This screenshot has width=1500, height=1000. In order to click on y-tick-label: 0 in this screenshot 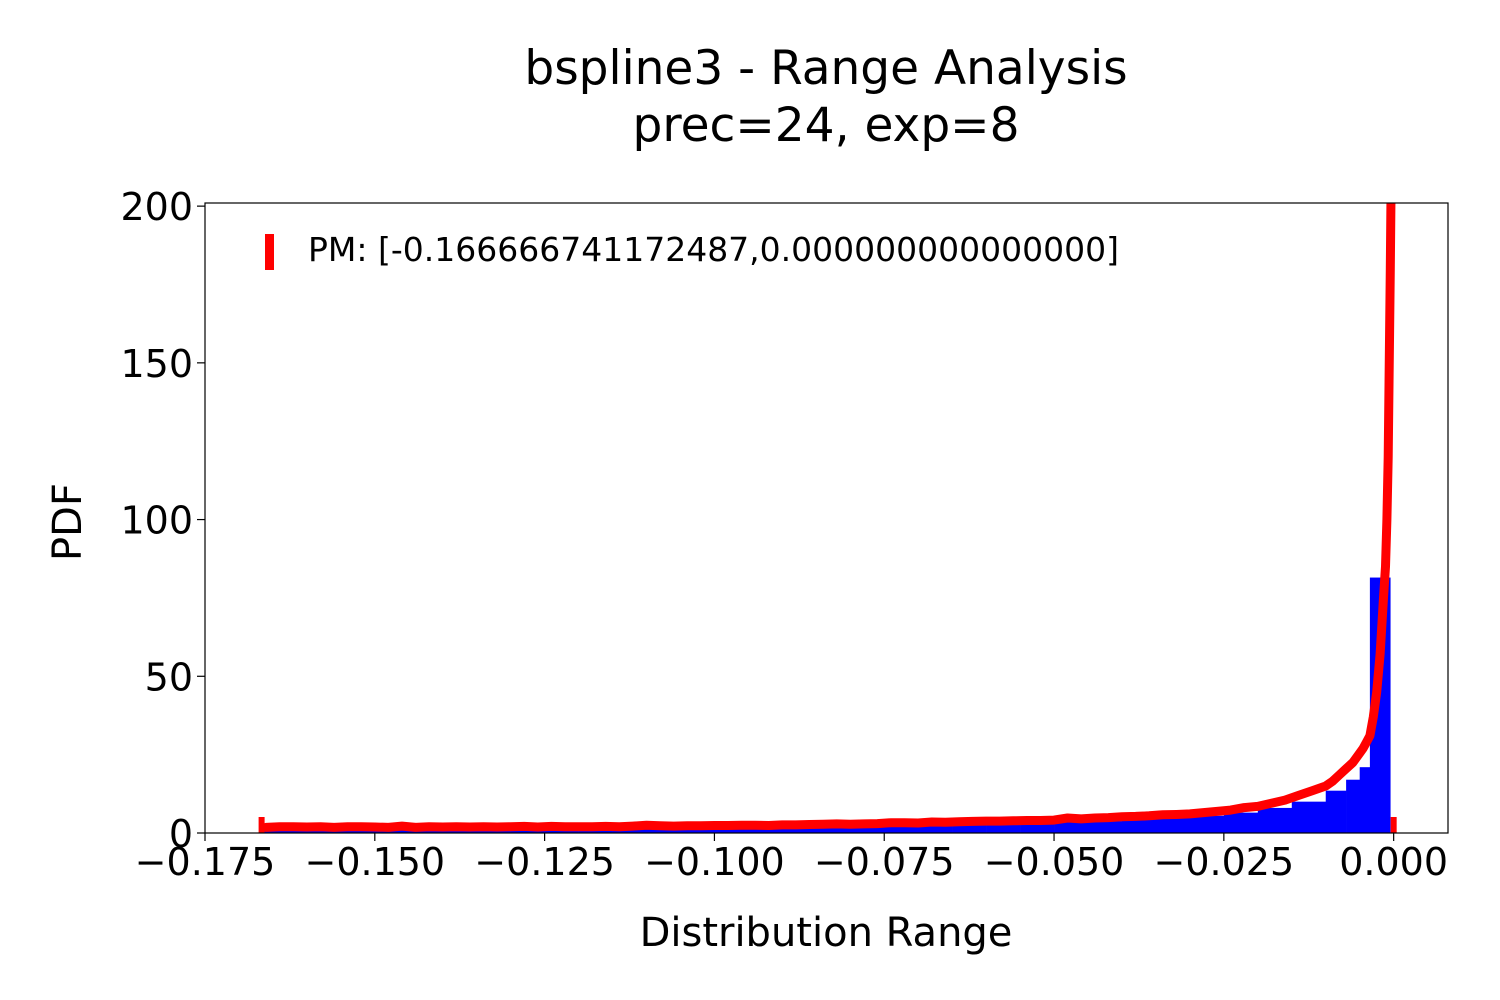, I will do `click(181, 834)`.